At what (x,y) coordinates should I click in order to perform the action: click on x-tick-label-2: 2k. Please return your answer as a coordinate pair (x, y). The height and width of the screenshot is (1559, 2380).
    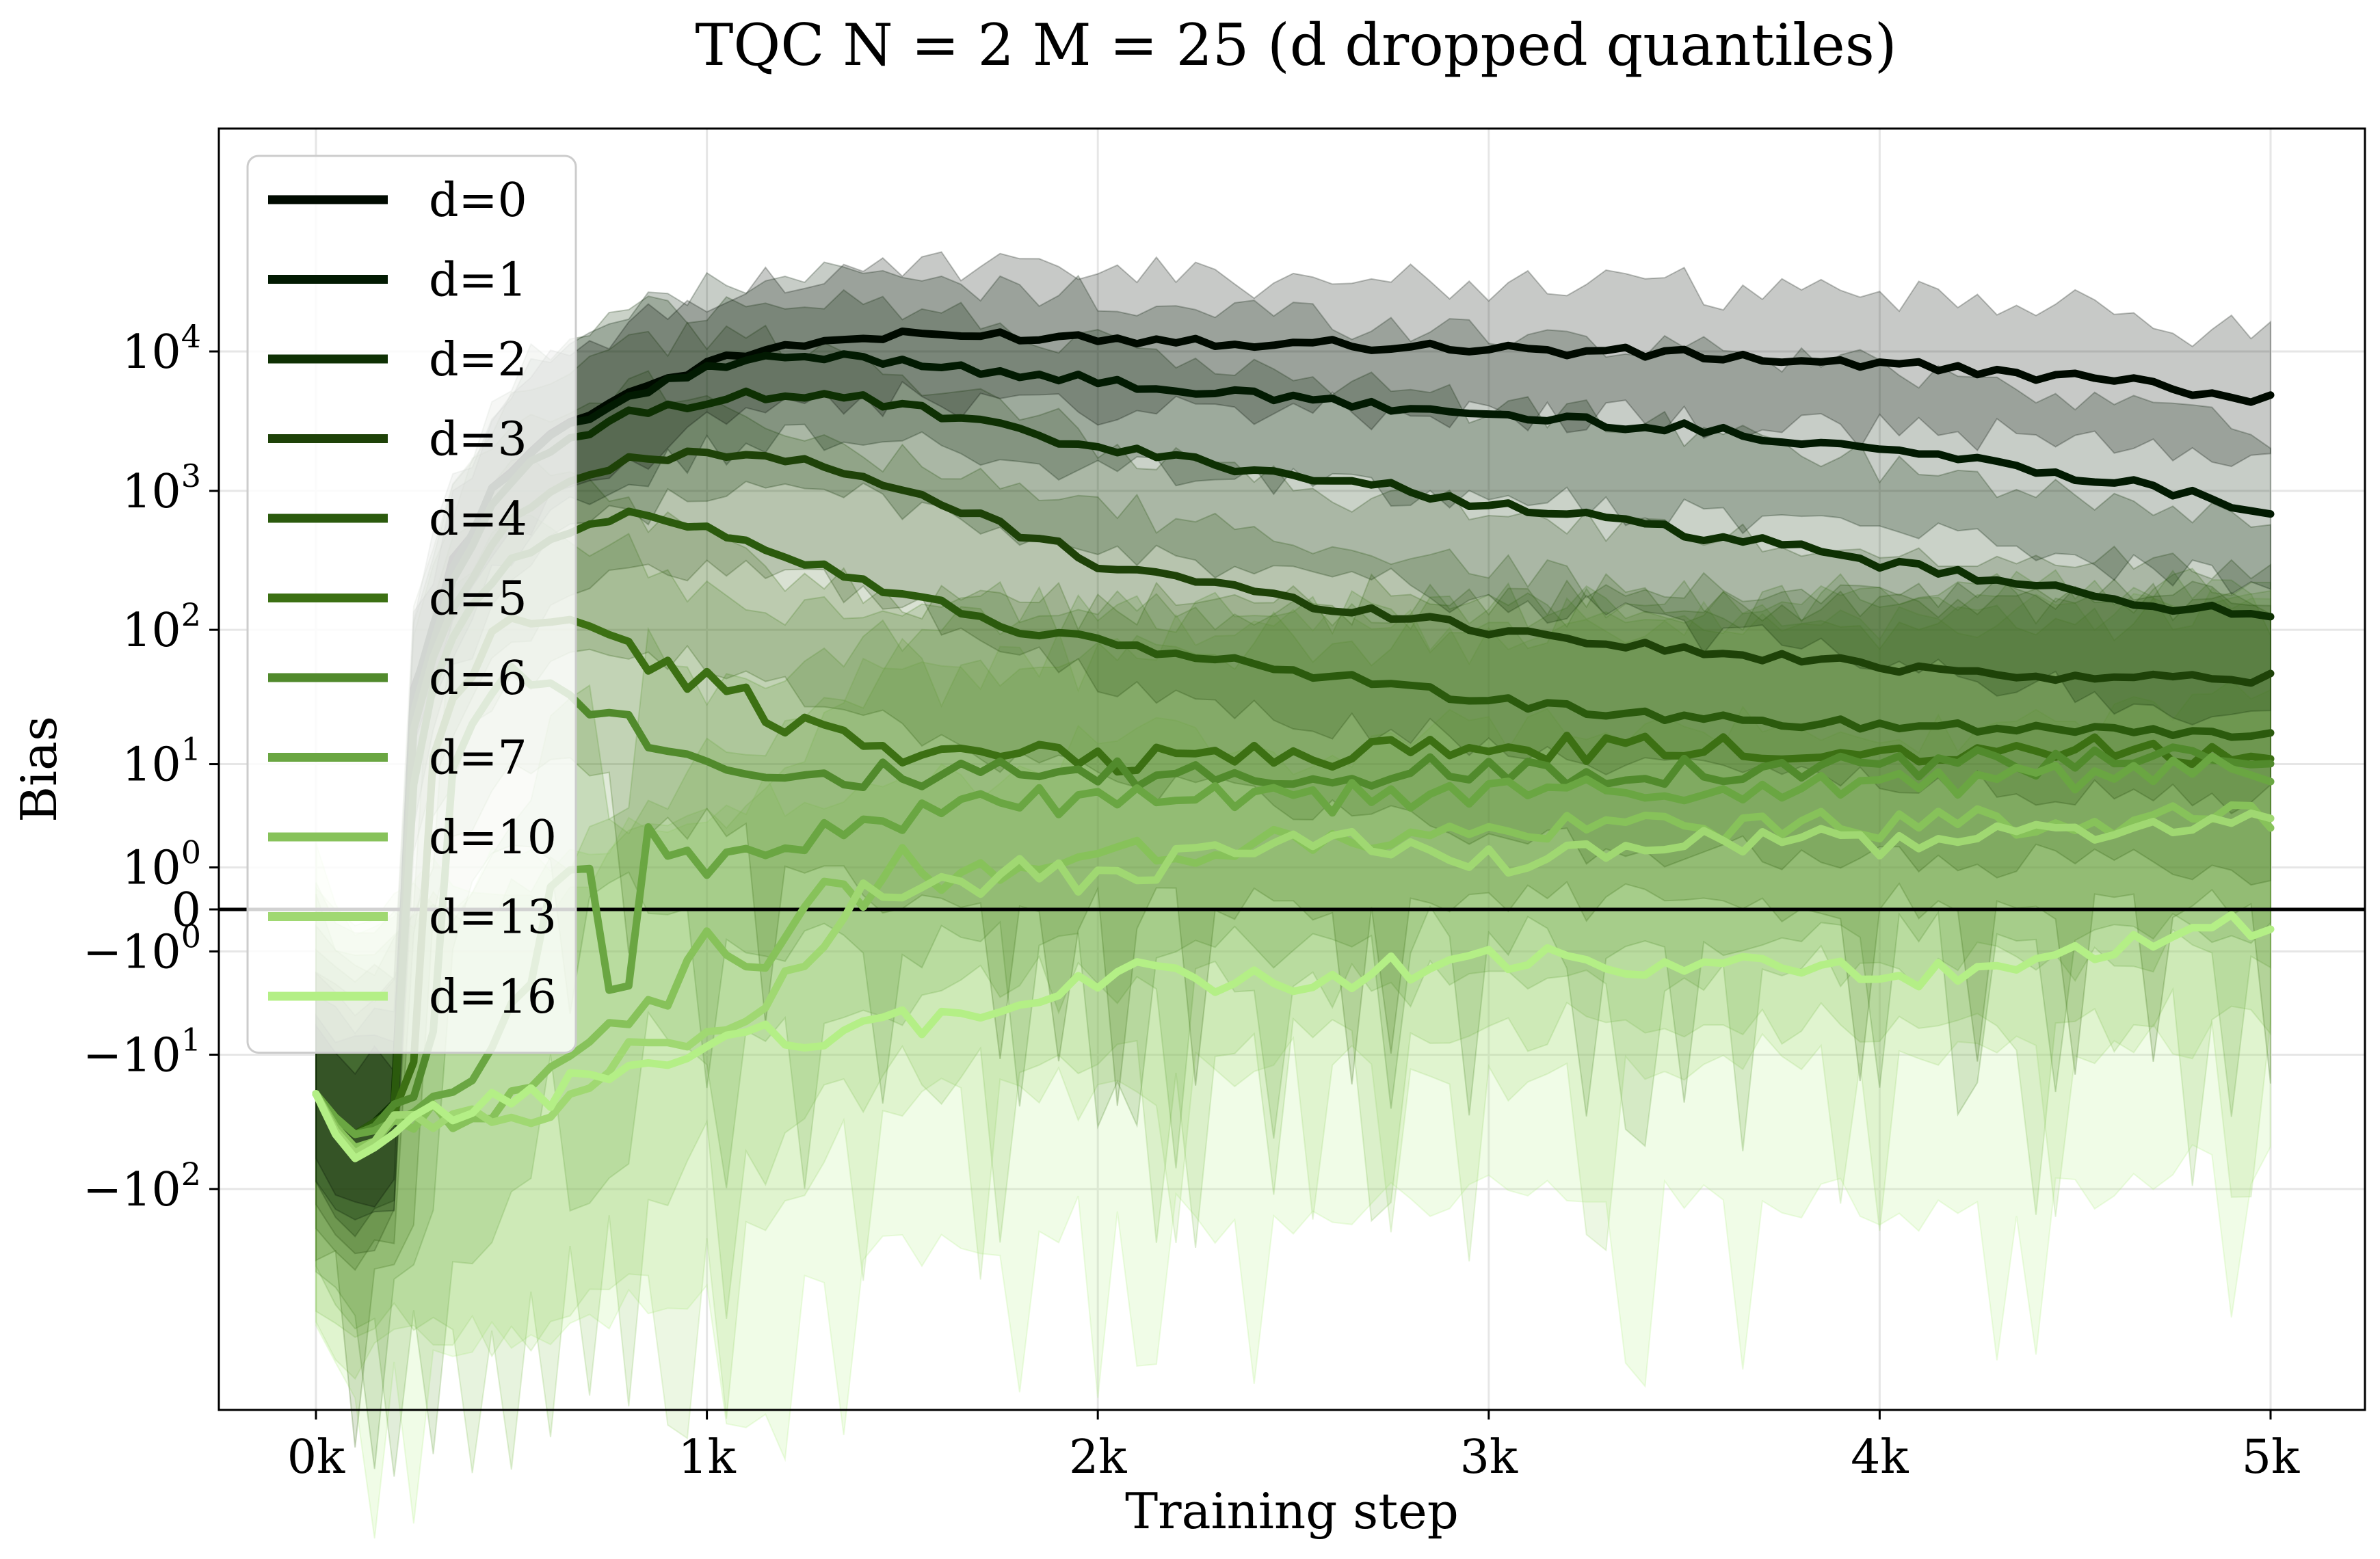
    Looking at the image, I should click on (1098, 1457).